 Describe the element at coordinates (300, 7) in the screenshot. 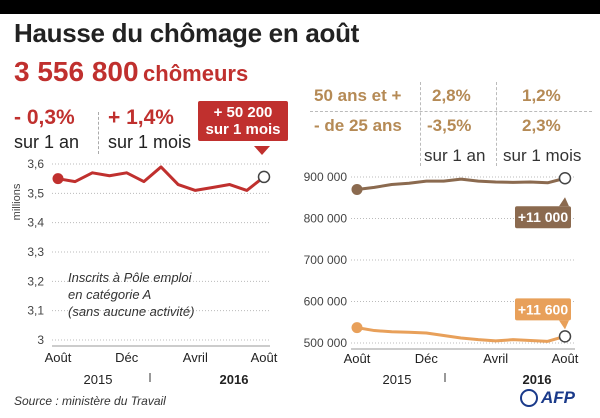

I see `top-bar` at that location.